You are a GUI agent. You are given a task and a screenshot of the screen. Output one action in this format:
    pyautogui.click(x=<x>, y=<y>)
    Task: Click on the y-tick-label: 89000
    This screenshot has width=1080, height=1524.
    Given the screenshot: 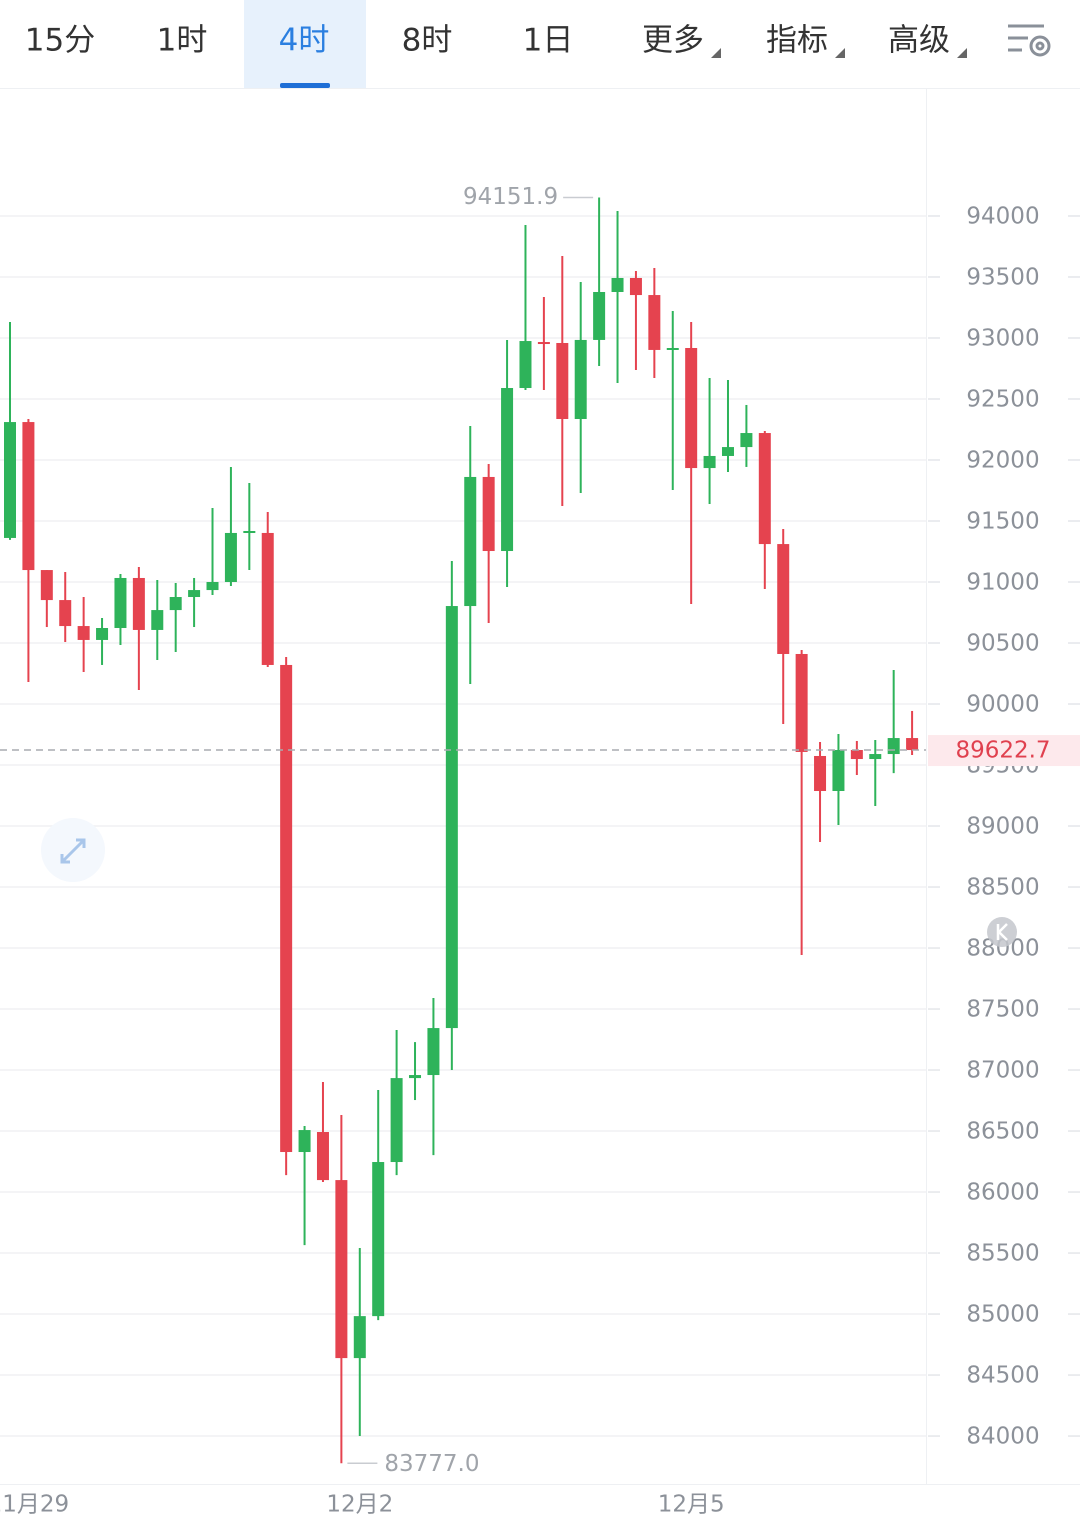 What is the action you would take?
    pyautogui.click(x=1002, y=827)
    